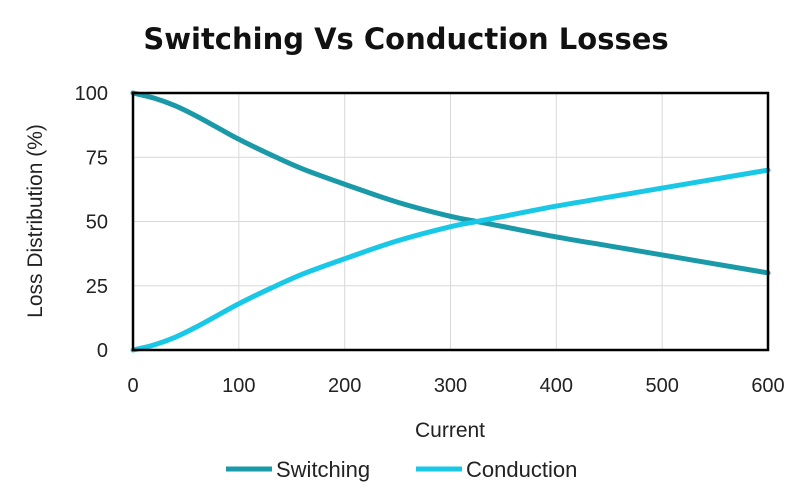 Image resolution: width=800 pixels, height=494 pixels. What do you see at coordinates (132, 386) in the screenshot?
I see `x-tick-label: 0` at bounding box center [132, 386].